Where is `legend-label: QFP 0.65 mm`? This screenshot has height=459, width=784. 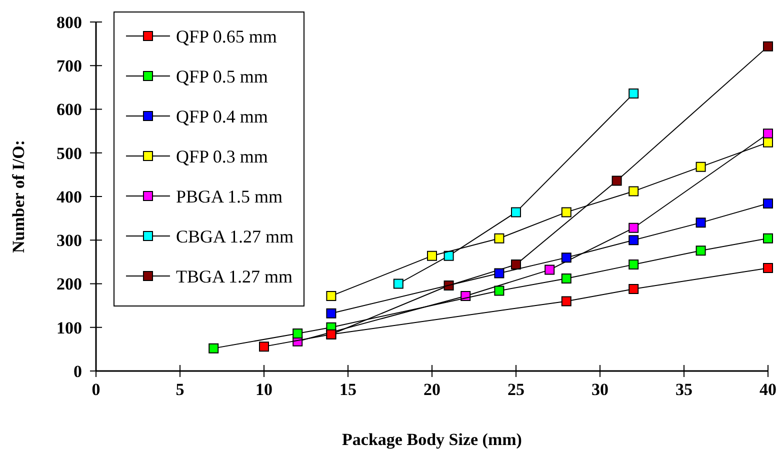
legend-label: QFP 0.65 mm is located at coordinates (226, 36).